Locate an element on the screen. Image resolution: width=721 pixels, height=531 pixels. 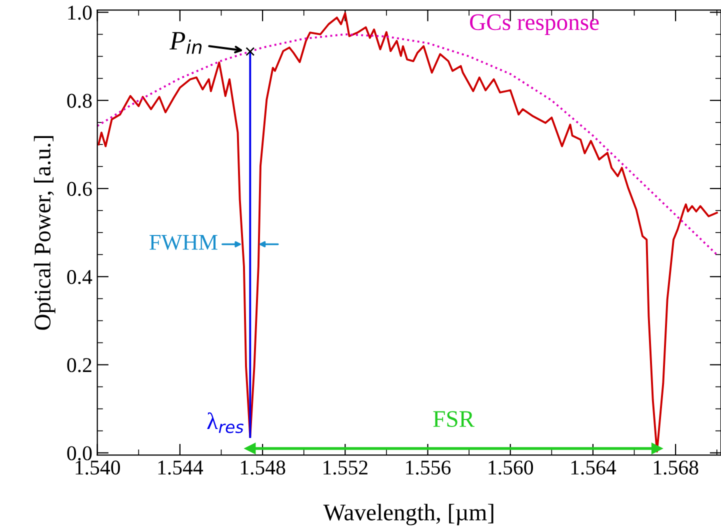
series-label: GCs response is located at coordinates (534, 24).